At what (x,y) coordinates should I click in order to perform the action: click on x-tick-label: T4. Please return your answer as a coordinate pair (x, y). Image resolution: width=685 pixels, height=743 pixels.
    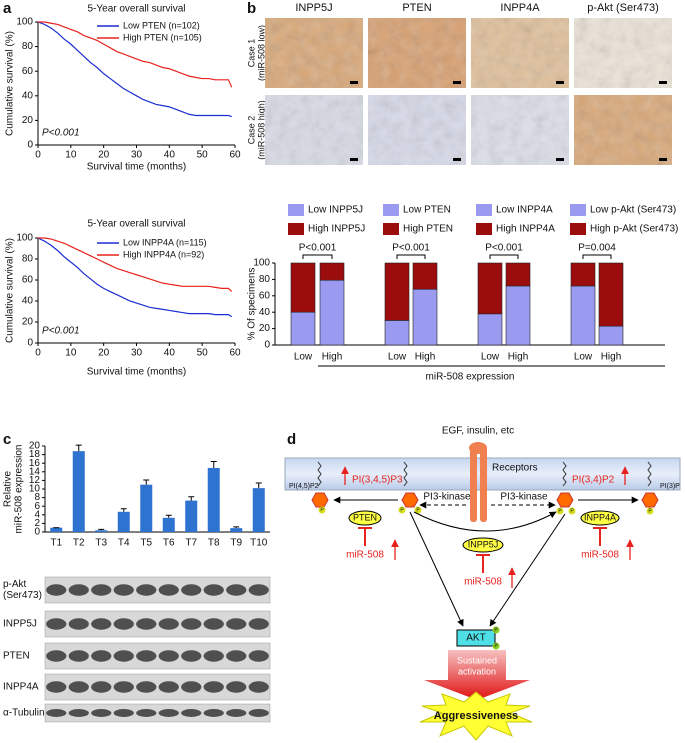
    Looking at the image, I should click on (124, 543).